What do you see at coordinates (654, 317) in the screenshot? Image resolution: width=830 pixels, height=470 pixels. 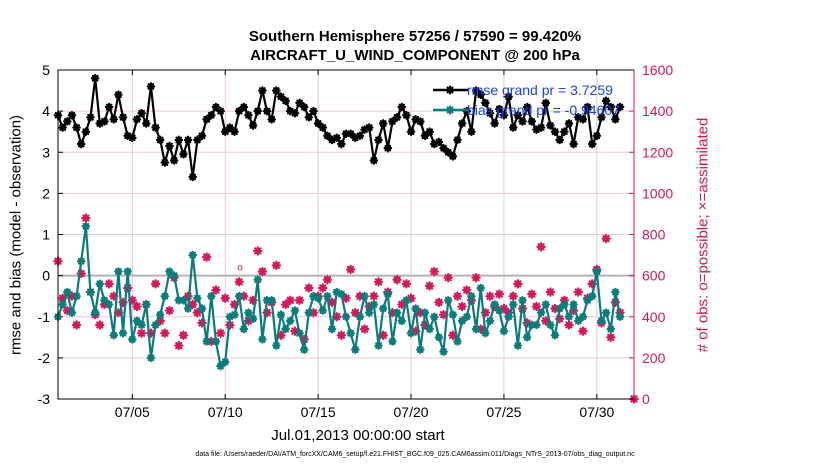 I see `y-right-tick-label: 400` at bounding box center [654, 317].